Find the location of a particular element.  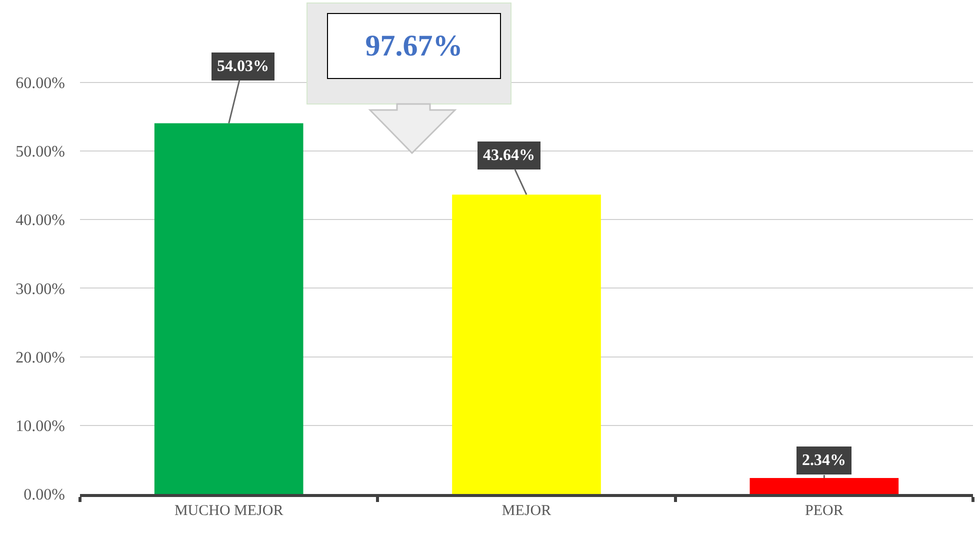

y-tick-label: 50.00% is located at coordinates (40, 152).